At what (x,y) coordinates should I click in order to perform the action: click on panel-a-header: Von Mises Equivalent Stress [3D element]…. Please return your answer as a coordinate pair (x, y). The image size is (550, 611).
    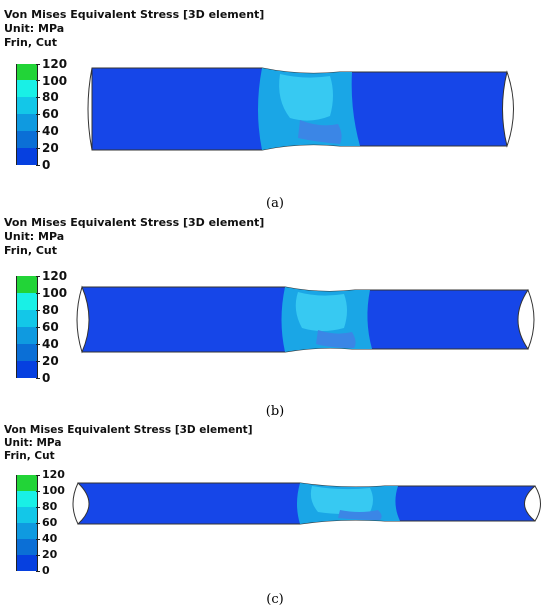
    Looking at the image, I should click on (134, 29).